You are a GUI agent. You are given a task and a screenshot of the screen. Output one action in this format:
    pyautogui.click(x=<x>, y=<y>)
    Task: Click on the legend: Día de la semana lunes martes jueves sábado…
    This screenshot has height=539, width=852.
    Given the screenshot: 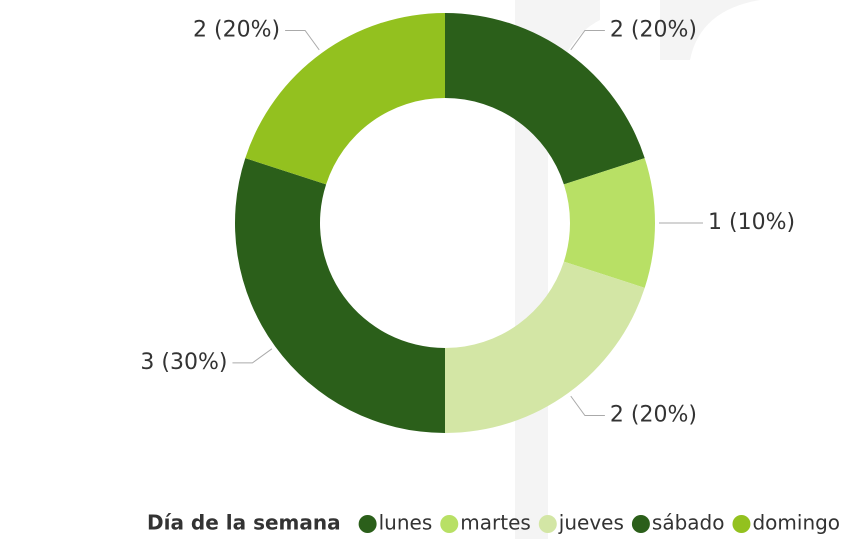 What is the action you would take?
    pyautogui.click(x=493, y=523)
    